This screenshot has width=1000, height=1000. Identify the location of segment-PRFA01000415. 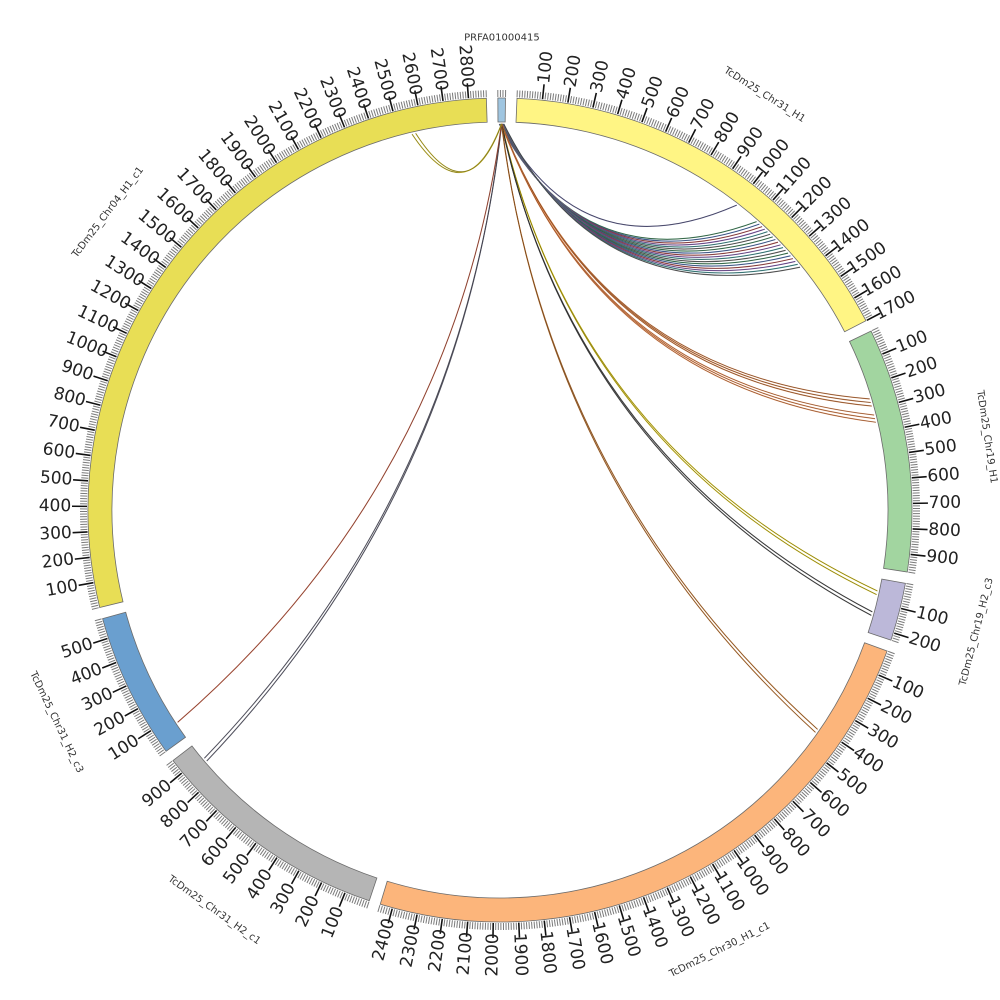
(501, 110).